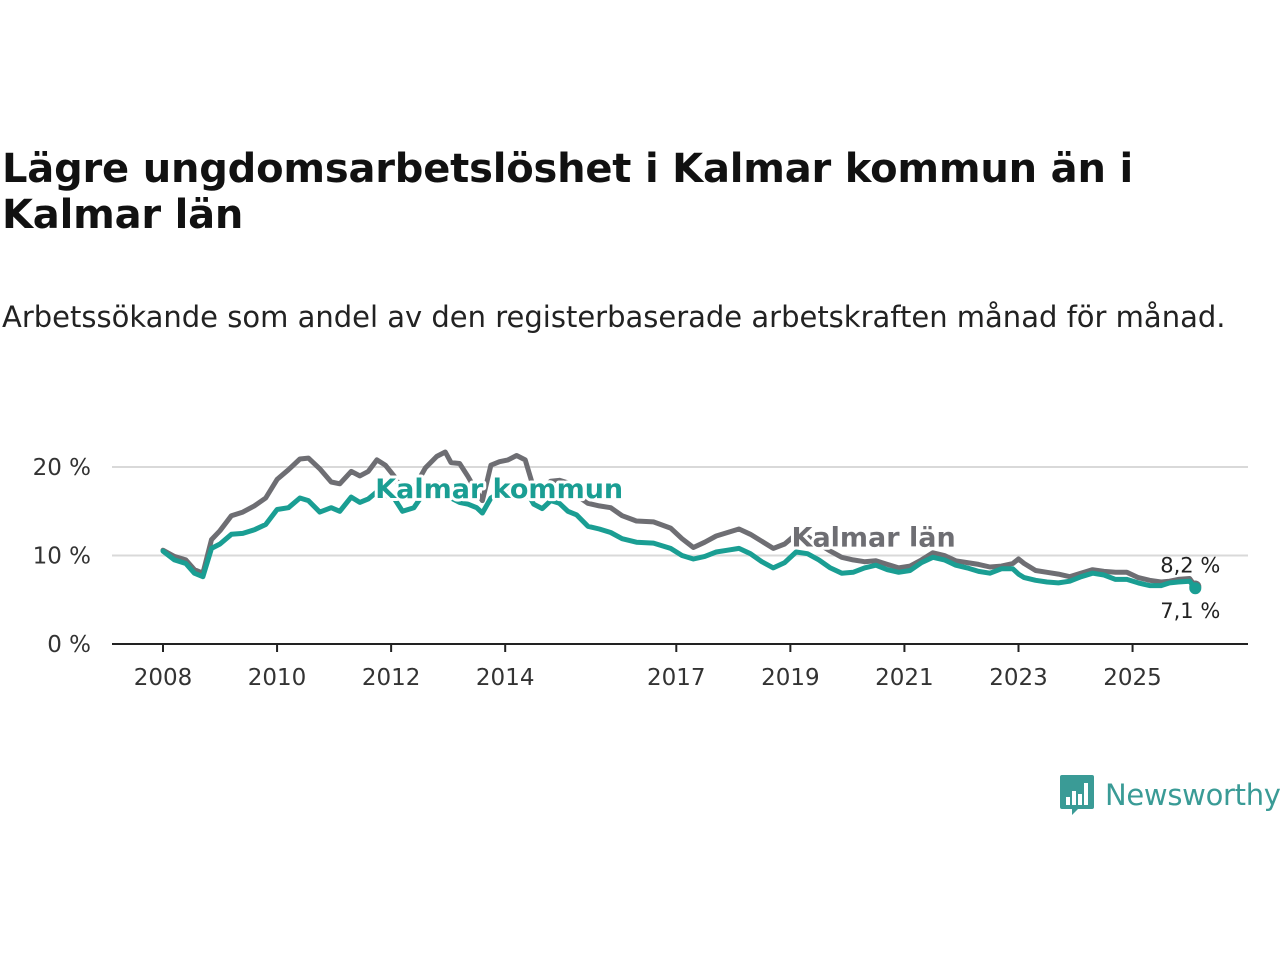  Describe the element at coordinates (1190, 565) in the screenshot. I see `end-value-label: 8,2 %` at that location.